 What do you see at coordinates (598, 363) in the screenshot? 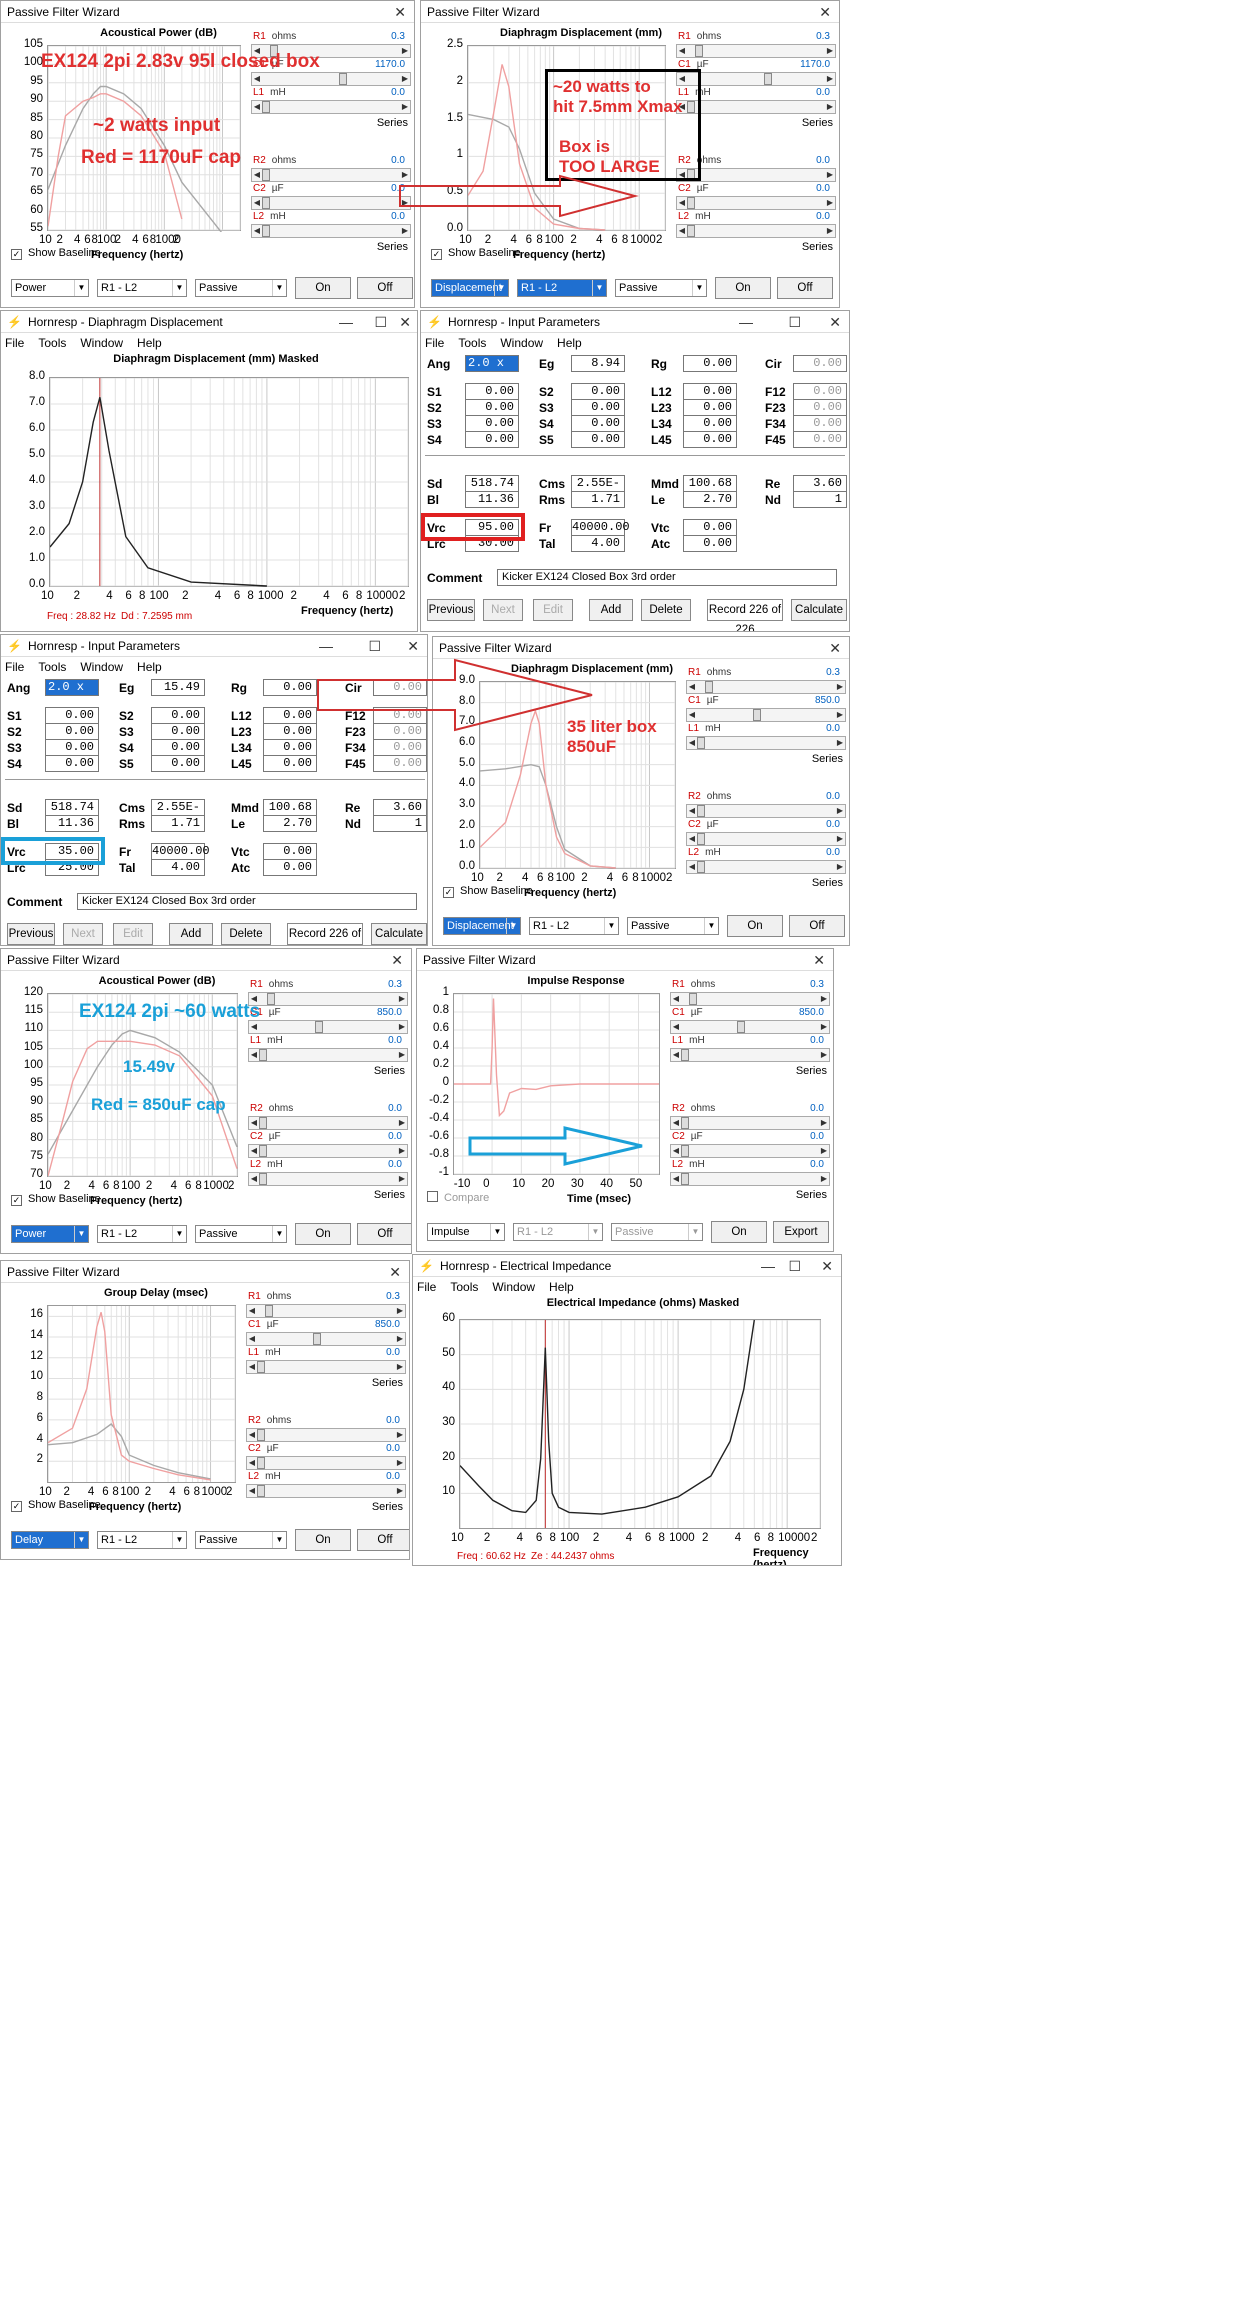
I see `param-field-eg: 8.94` at bounding box center [598, 363].